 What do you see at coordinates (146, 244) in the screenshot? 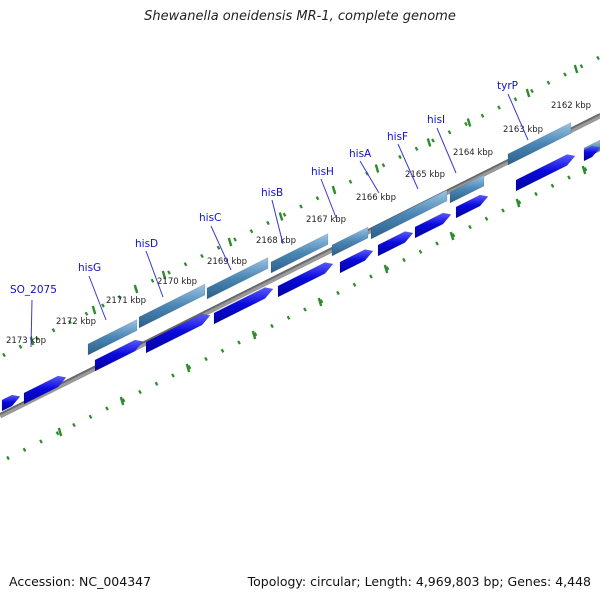
I see `gene-label-hisd: hisD` at bounding box center [146, 244].